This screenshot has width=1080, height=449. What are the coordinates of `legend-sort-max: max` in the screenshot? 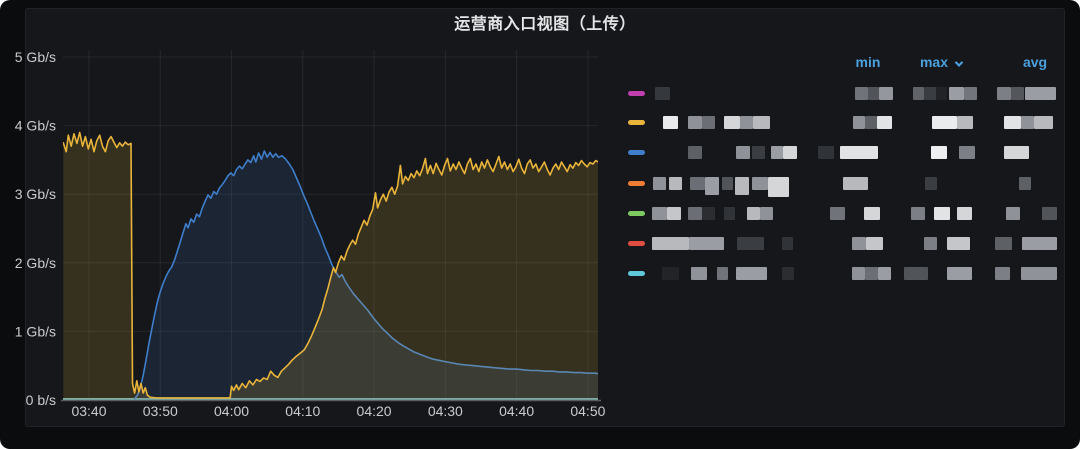 It's located at (942, 62).